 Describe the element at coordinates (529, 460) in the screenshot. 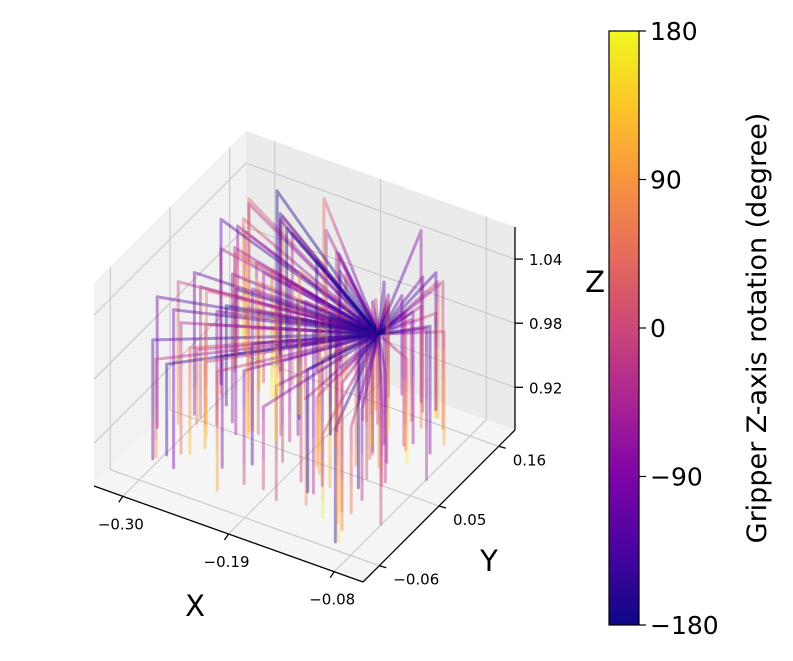

I see `y-tick-label: 0.16` at that location.